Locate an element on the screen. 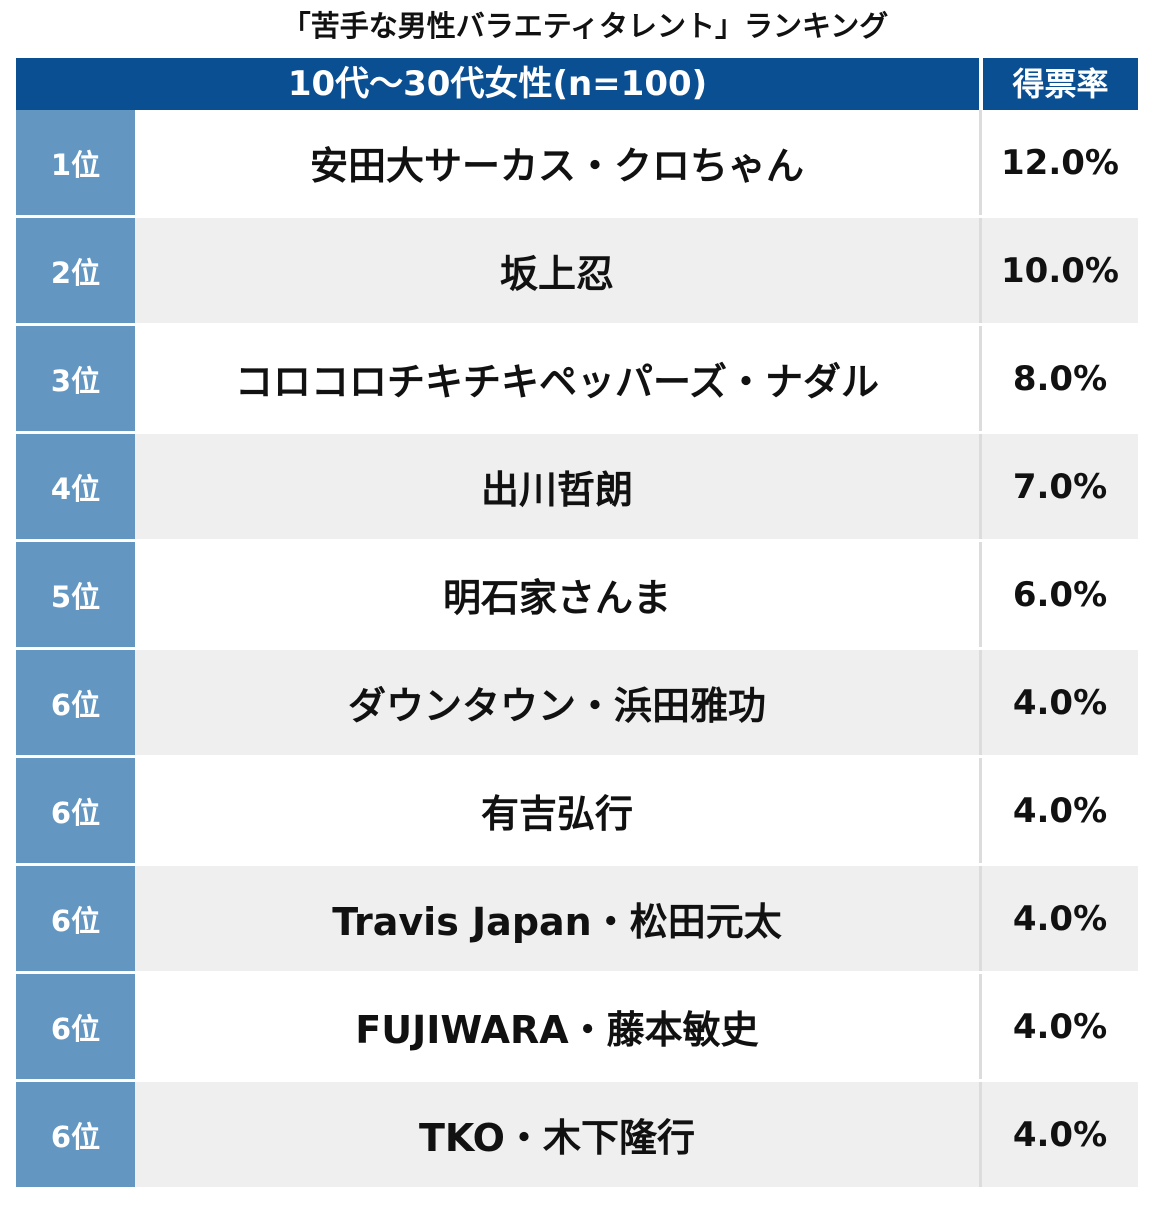 Image resolution: width=1170 pixels, height=1208 pixels. table-row: 6位 TKO・木下隆行 4.0% is located at coordinates (577, 1136).